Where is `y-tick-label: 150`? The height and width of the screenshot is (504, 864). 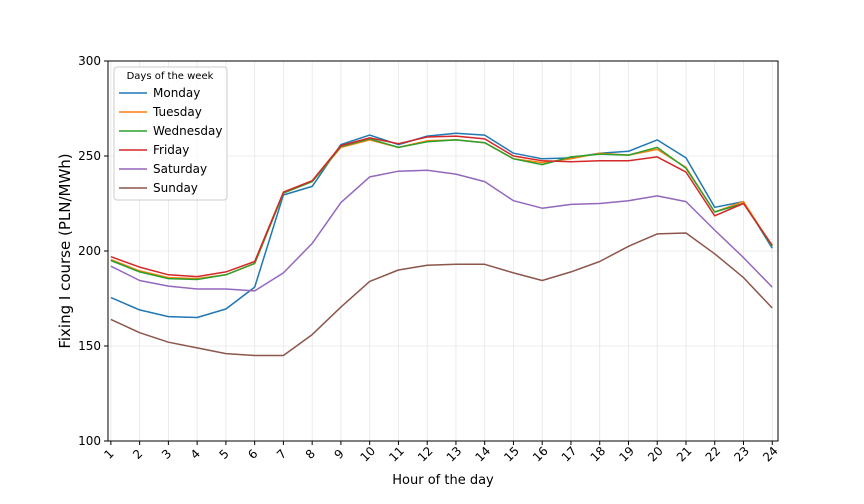
y-tick-label: 150 is located at coordinates (89, 346).